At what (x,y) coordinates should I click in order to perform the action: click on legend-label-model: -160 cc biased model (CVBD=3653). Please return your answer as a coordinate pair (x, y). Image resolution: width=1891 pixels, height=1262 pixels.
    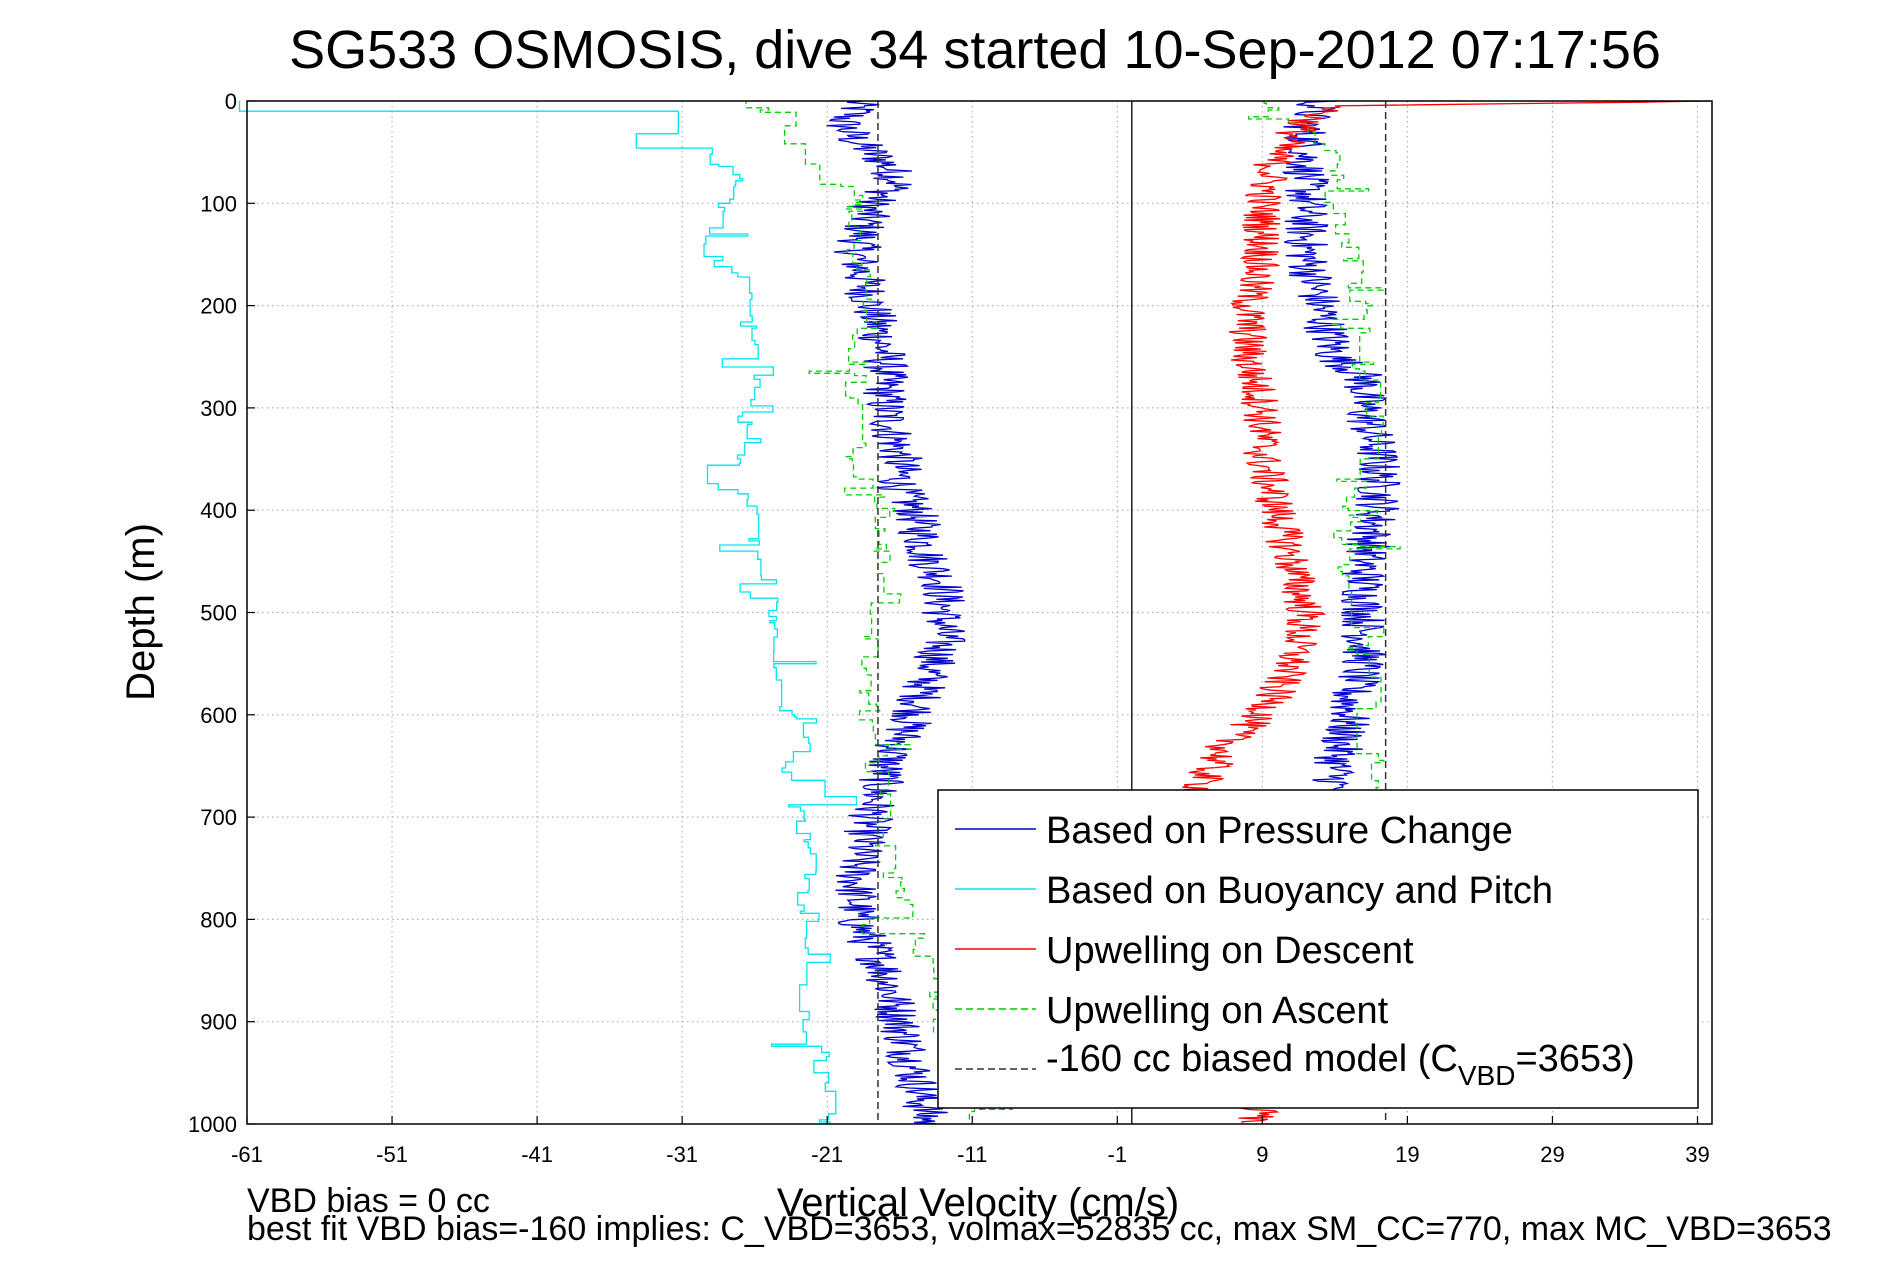
    Looking at the image, I should click on (1340, 1064).